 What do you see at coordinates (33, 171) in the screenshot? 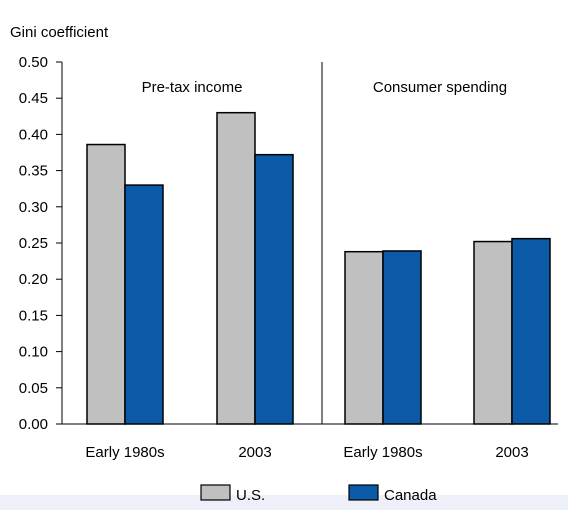
I see `y-tick-label: 0.35` at bounding box center [33, 171].